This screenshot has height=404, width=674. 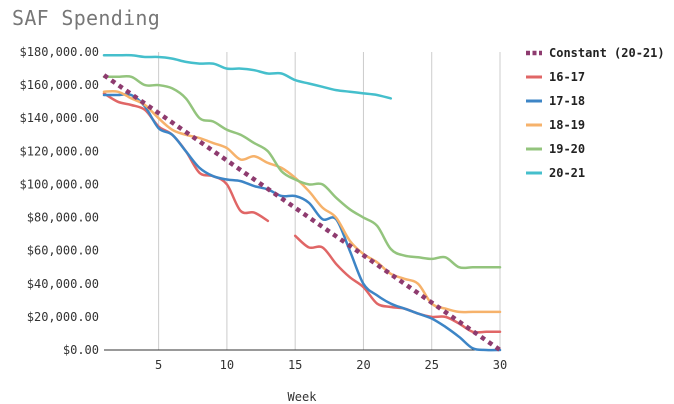 I want to click on legend-item-18-19: 18-19, so click(x=555, y=125).